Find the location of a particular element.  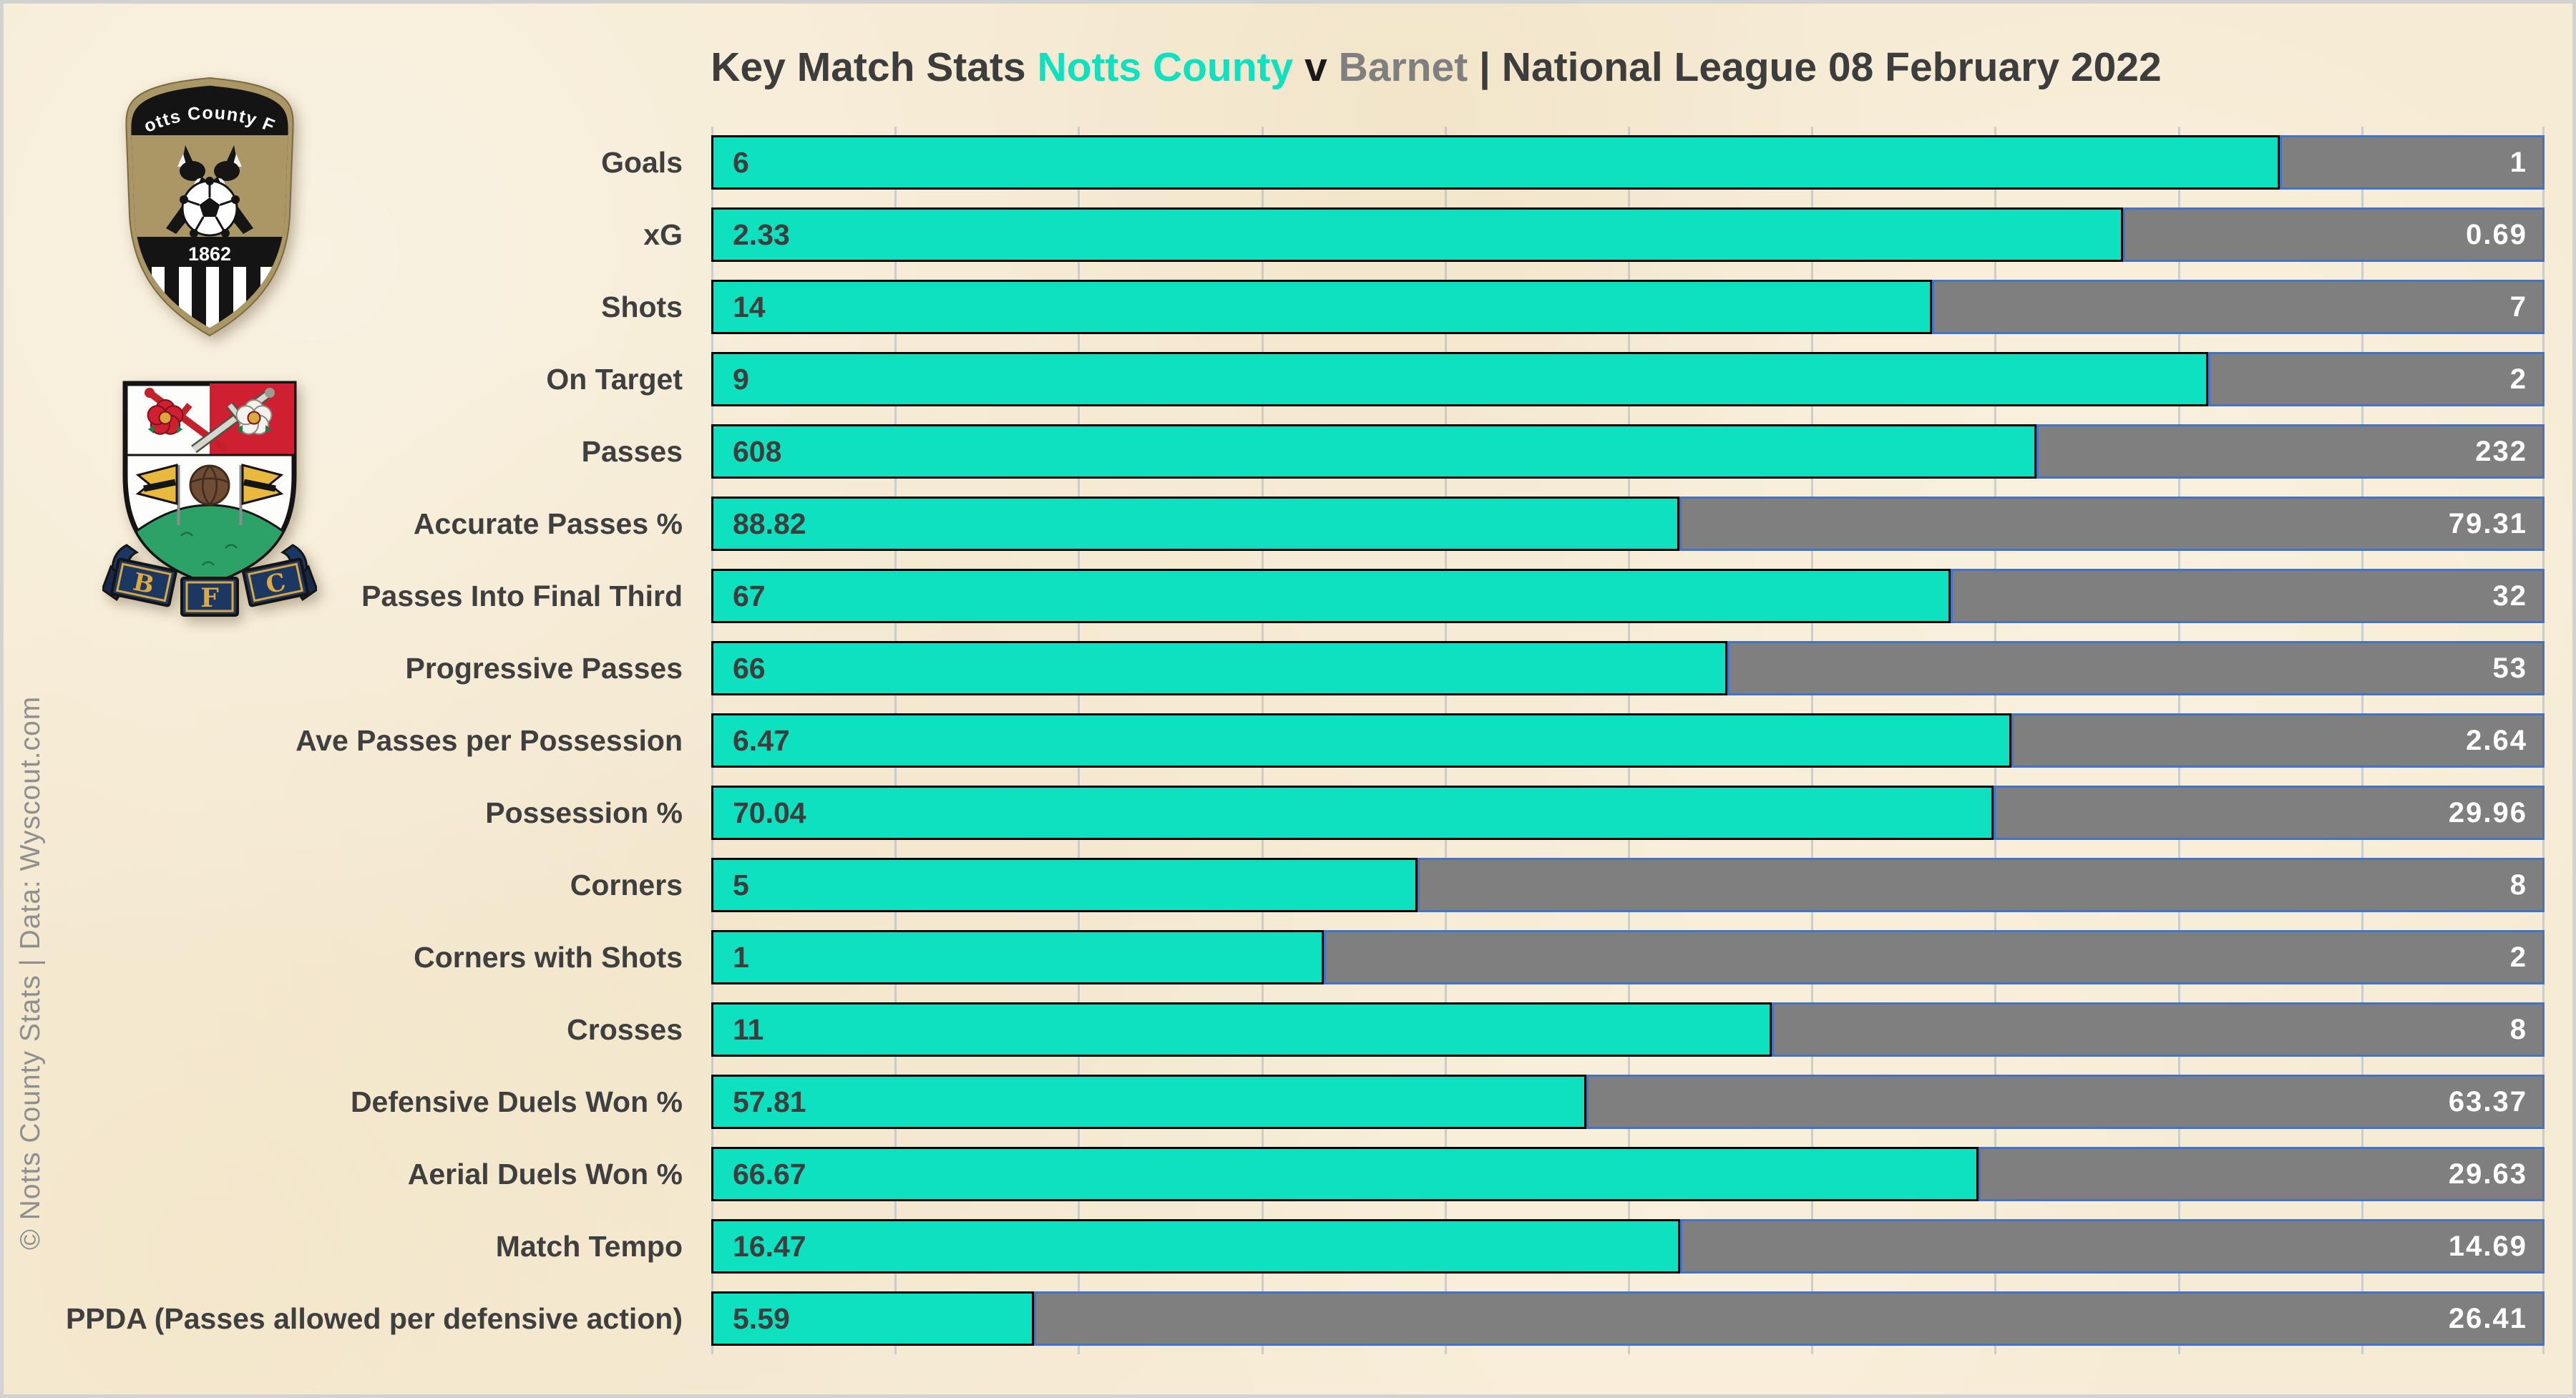

bar-track: 11 8 is located at coordinates (1628, 1029).